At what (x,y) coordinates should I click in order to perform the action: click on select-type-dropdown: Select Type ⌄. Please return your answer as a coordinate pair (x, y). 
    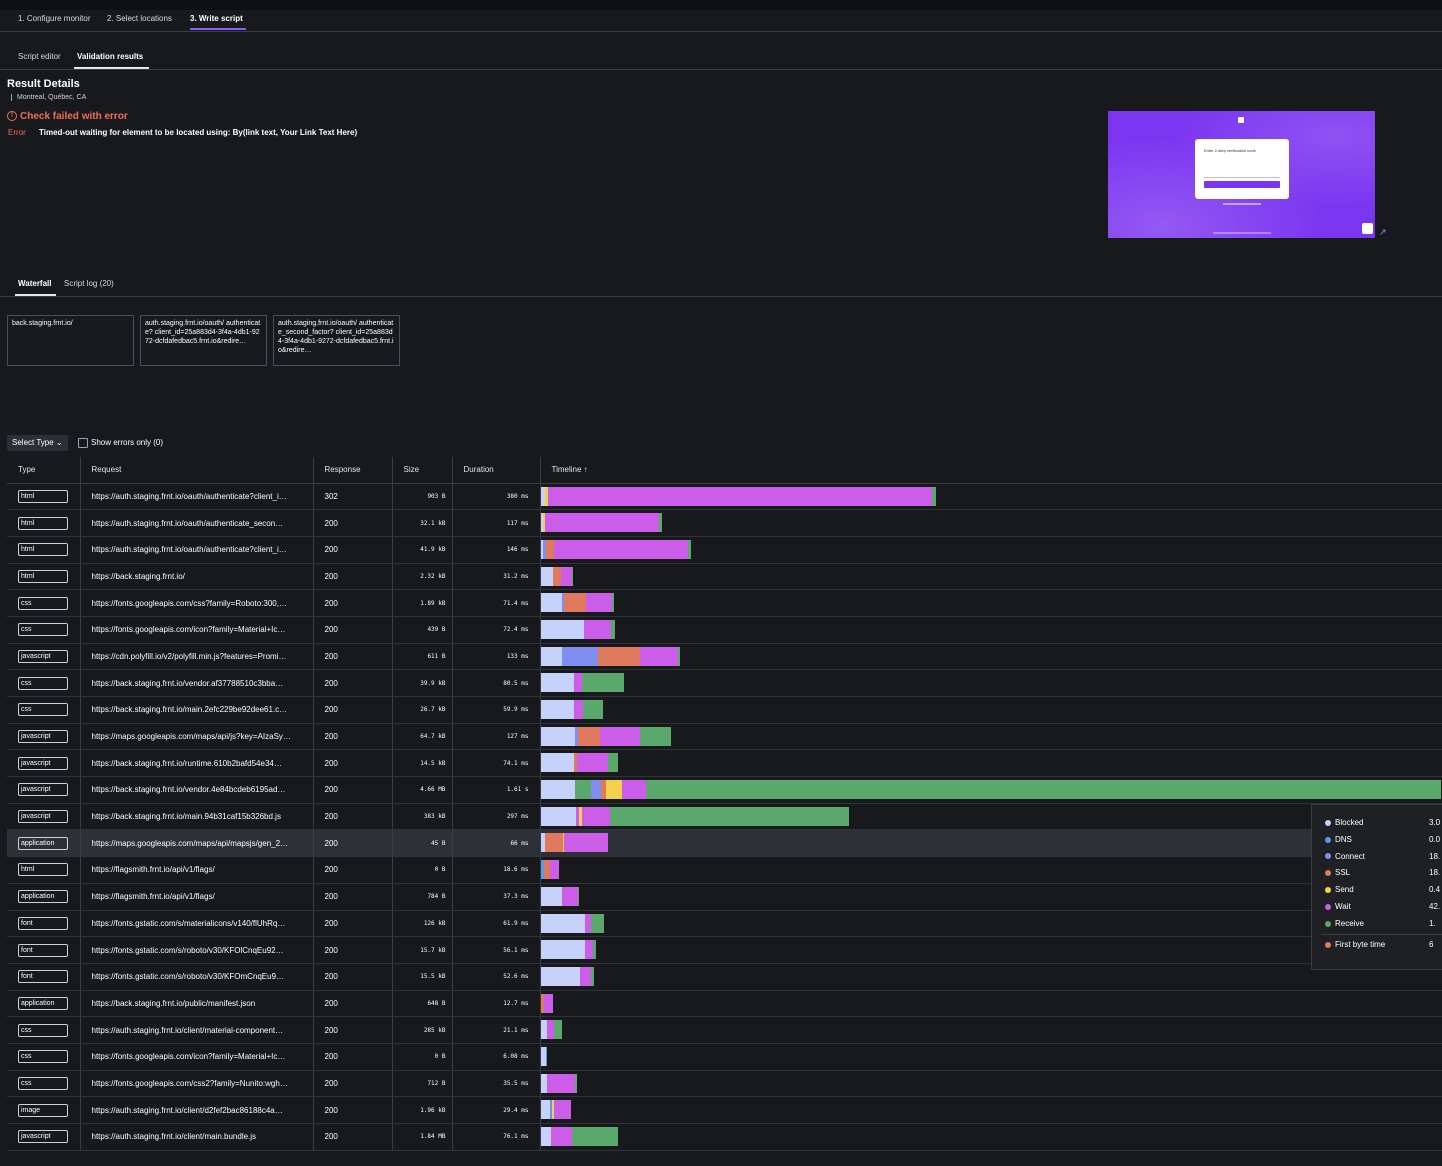
    Looking at the image, I should click on (37, 443).